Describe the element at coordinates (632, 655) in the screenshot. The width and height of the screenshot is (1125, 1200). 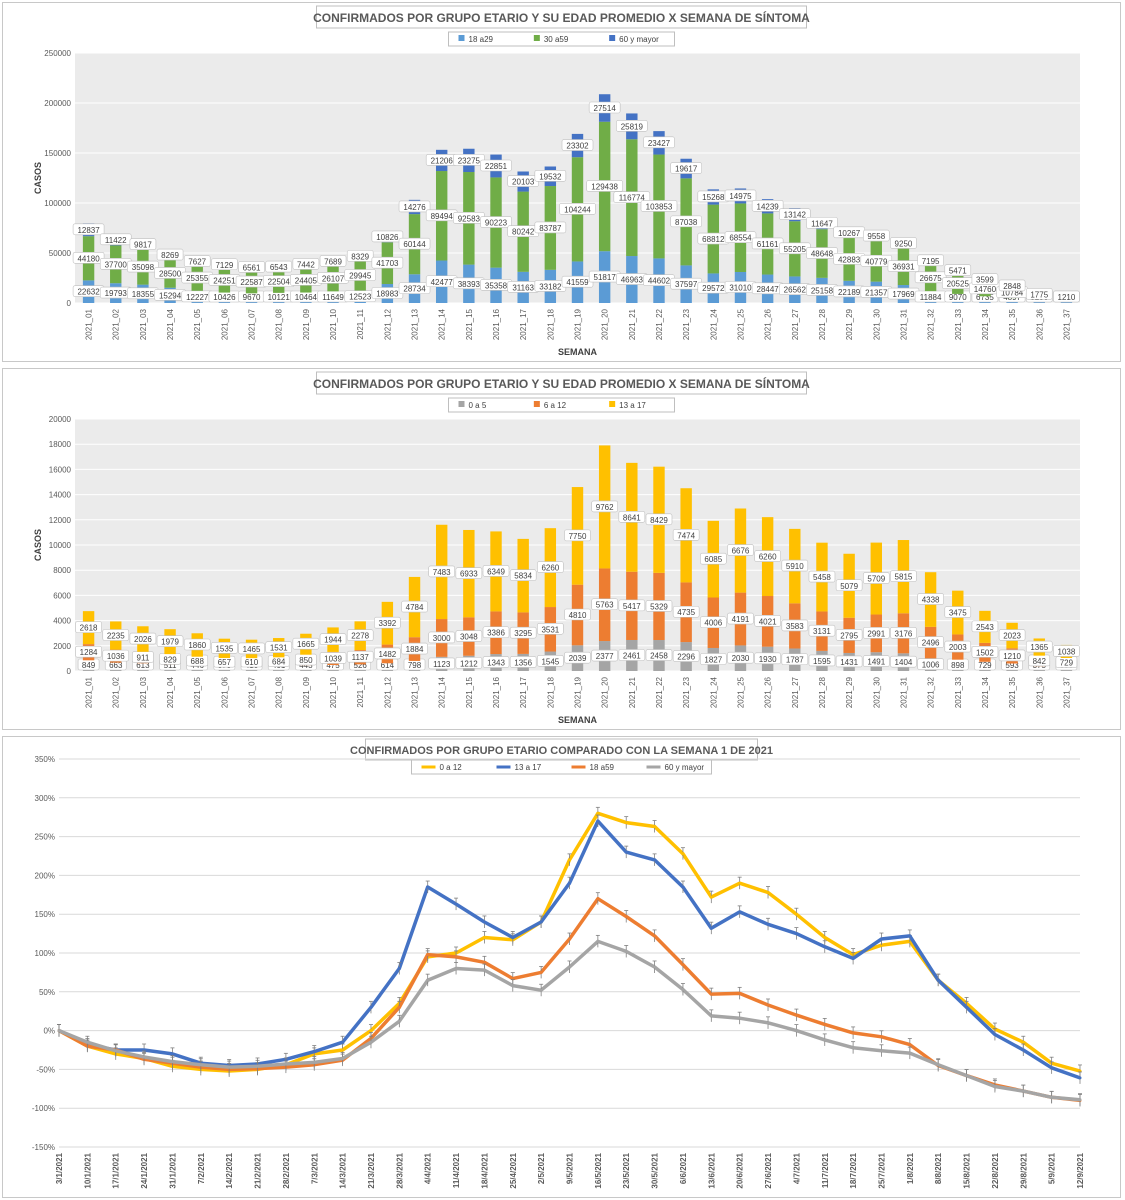
I see `data-label: 2461` at that location.